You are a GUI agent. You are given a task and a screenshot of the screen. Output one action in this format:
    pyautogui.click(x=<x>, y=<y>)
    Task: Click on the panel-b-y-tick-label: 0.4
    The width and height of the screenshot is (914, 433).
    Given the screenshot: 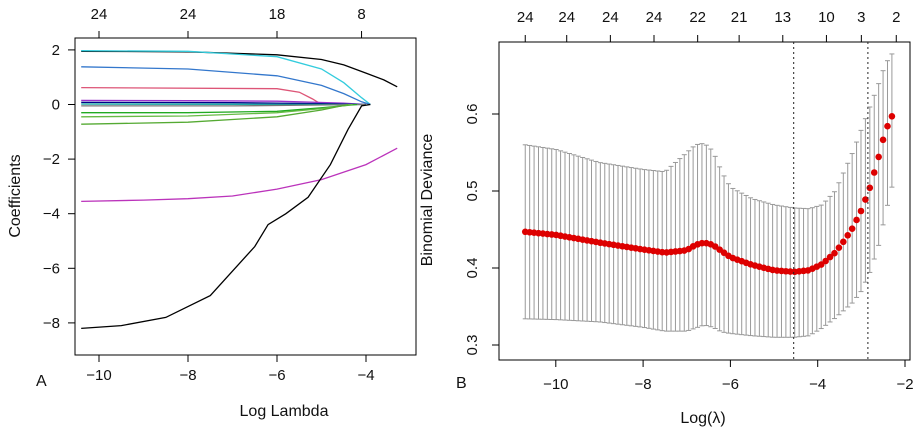 What is the action you would take?
    pyautogui.click(x=472, y=268)
    